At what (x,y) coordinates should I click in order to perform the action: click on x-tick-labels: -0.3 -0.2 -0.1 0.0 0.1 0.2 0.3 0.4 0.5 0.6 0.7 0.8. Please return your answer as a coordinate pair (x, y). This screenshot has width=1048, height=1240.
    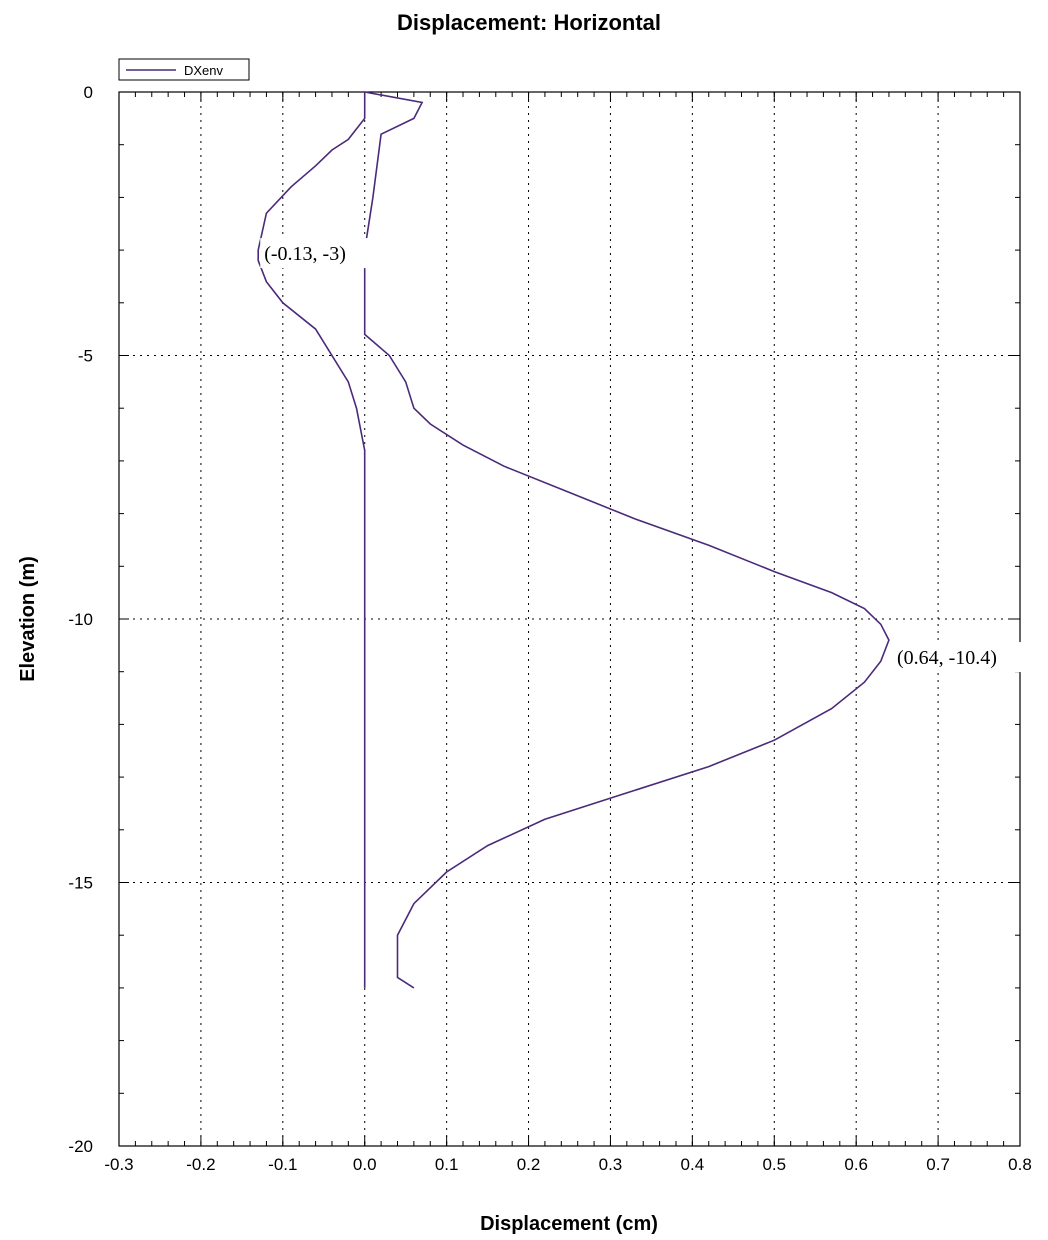
    Looking at the image, I should click on (567, 1164).